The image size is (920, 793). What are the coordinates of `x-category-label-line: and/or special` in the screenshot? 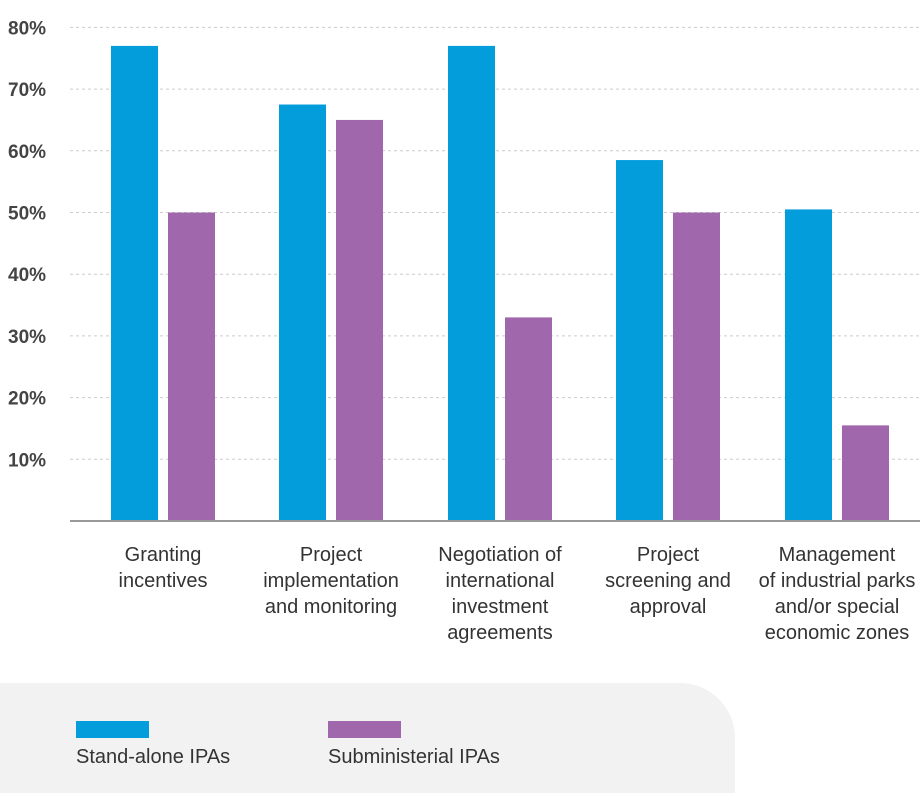 It's located at (837, 607).